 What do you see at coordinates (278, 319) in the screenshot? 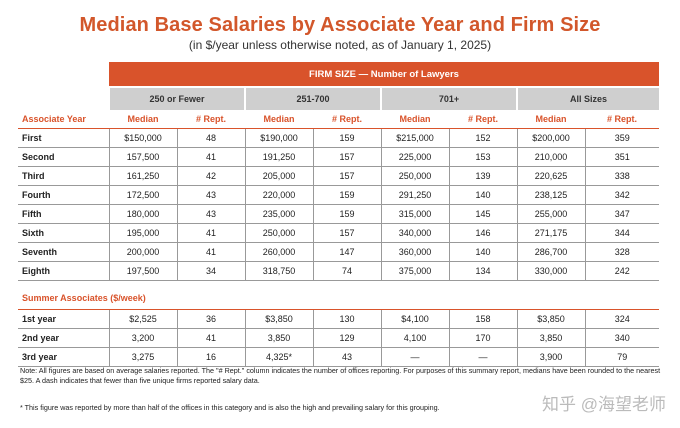
I see `median-cell: $3,850` at bounding box center [278, 319].